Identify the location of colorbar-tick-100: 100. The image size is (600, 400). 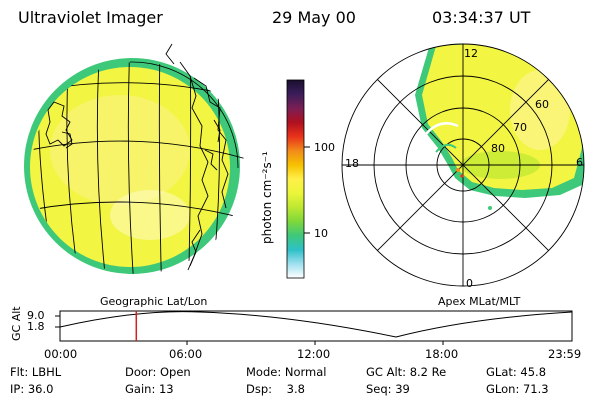
(324, 147).